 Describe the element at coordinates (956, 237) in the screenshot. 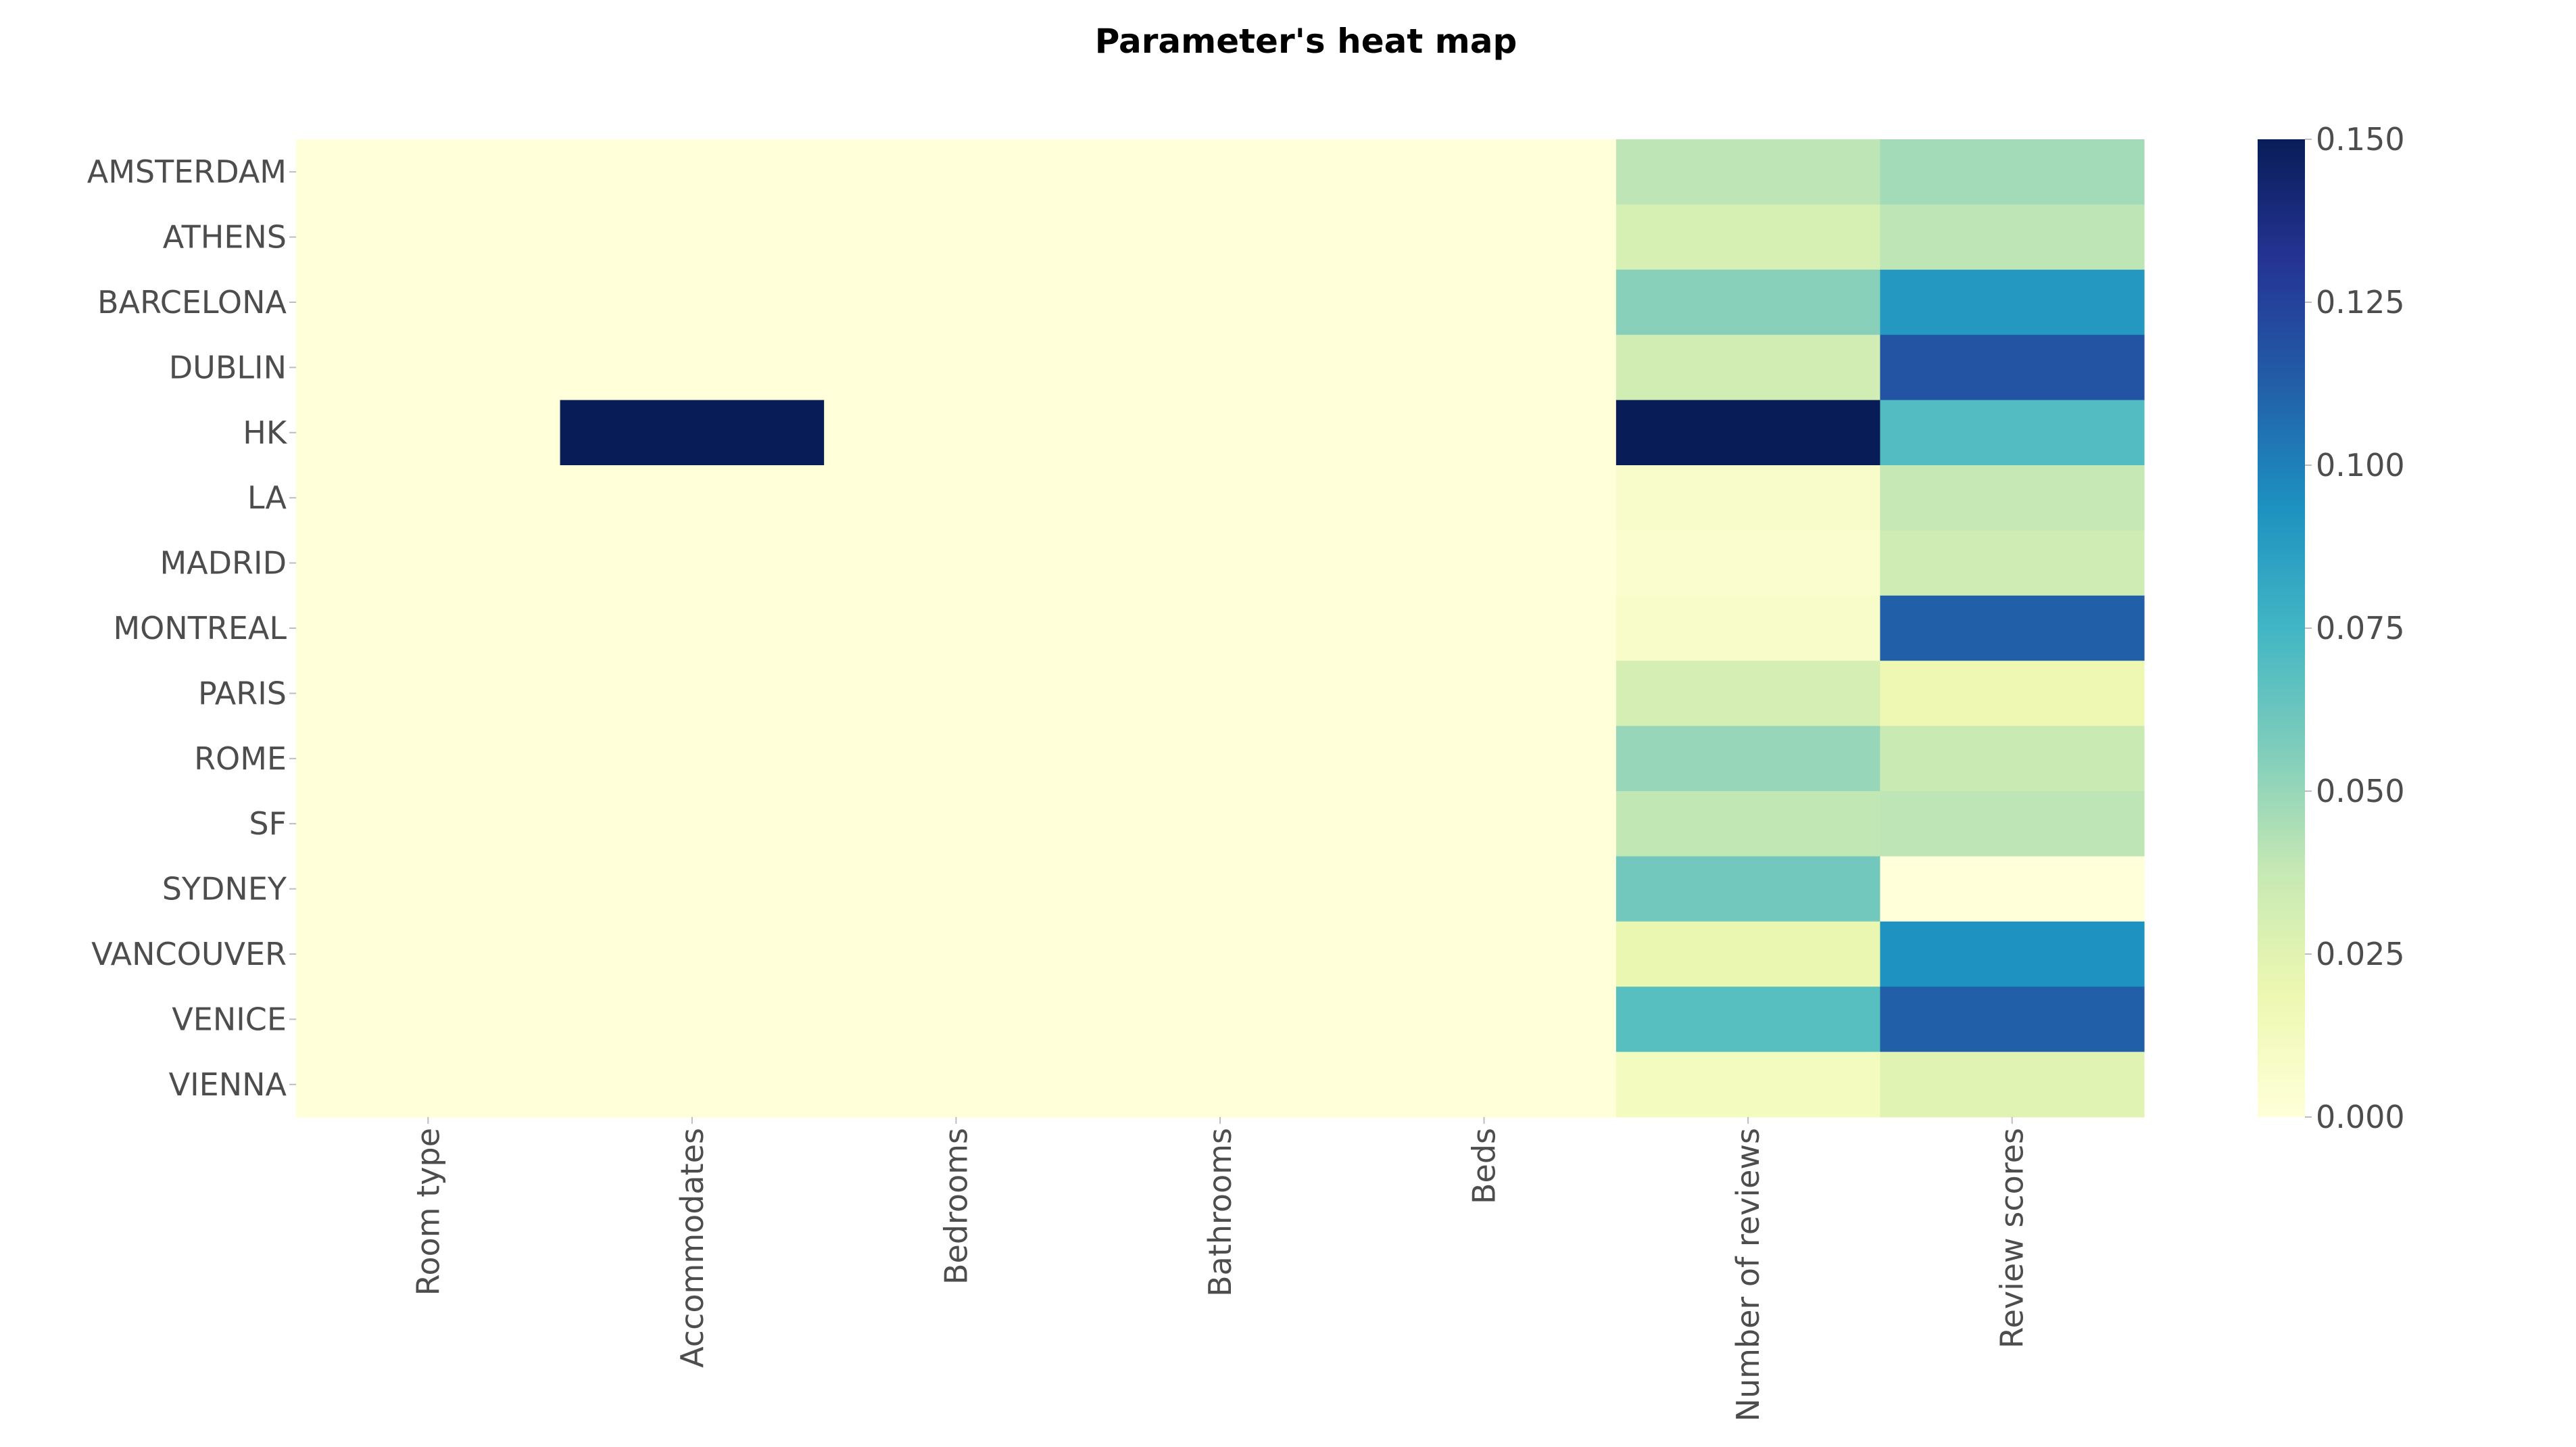

I see `cell-athens-bedrooms` at that location.